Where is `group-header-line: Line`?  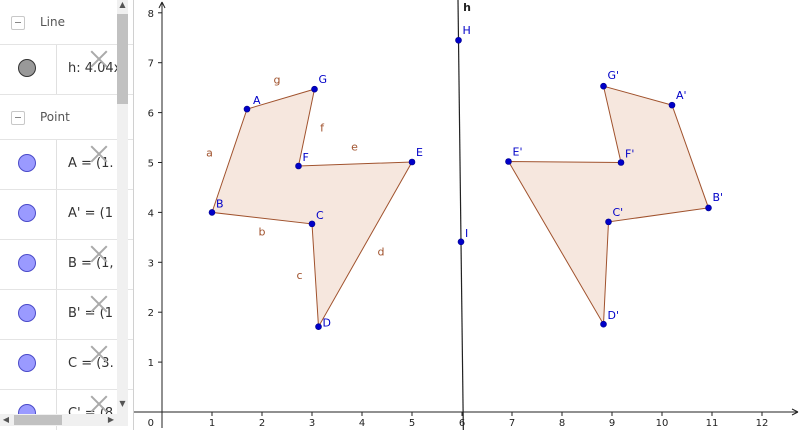 group-header-line: Line is located at coordinates (66, 22).